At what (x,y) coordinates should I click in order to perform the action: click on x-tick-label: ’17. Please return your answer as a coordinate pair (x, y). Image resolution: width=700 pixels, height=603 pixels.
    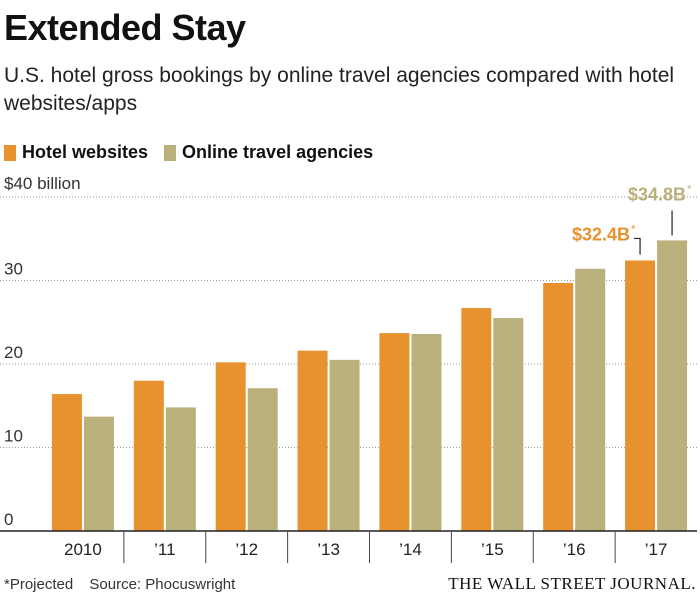
    Looking at the image, I should click on (656, 549).